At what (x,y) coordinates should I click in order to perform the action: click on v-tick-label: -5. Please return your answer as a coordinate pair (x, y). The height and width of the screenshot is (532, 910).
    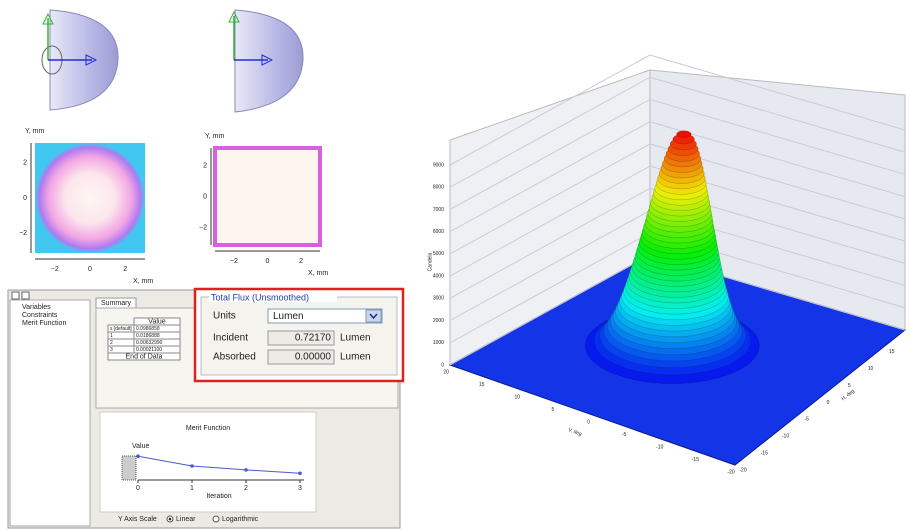
    Looking at the image, I should click on (624, 435).